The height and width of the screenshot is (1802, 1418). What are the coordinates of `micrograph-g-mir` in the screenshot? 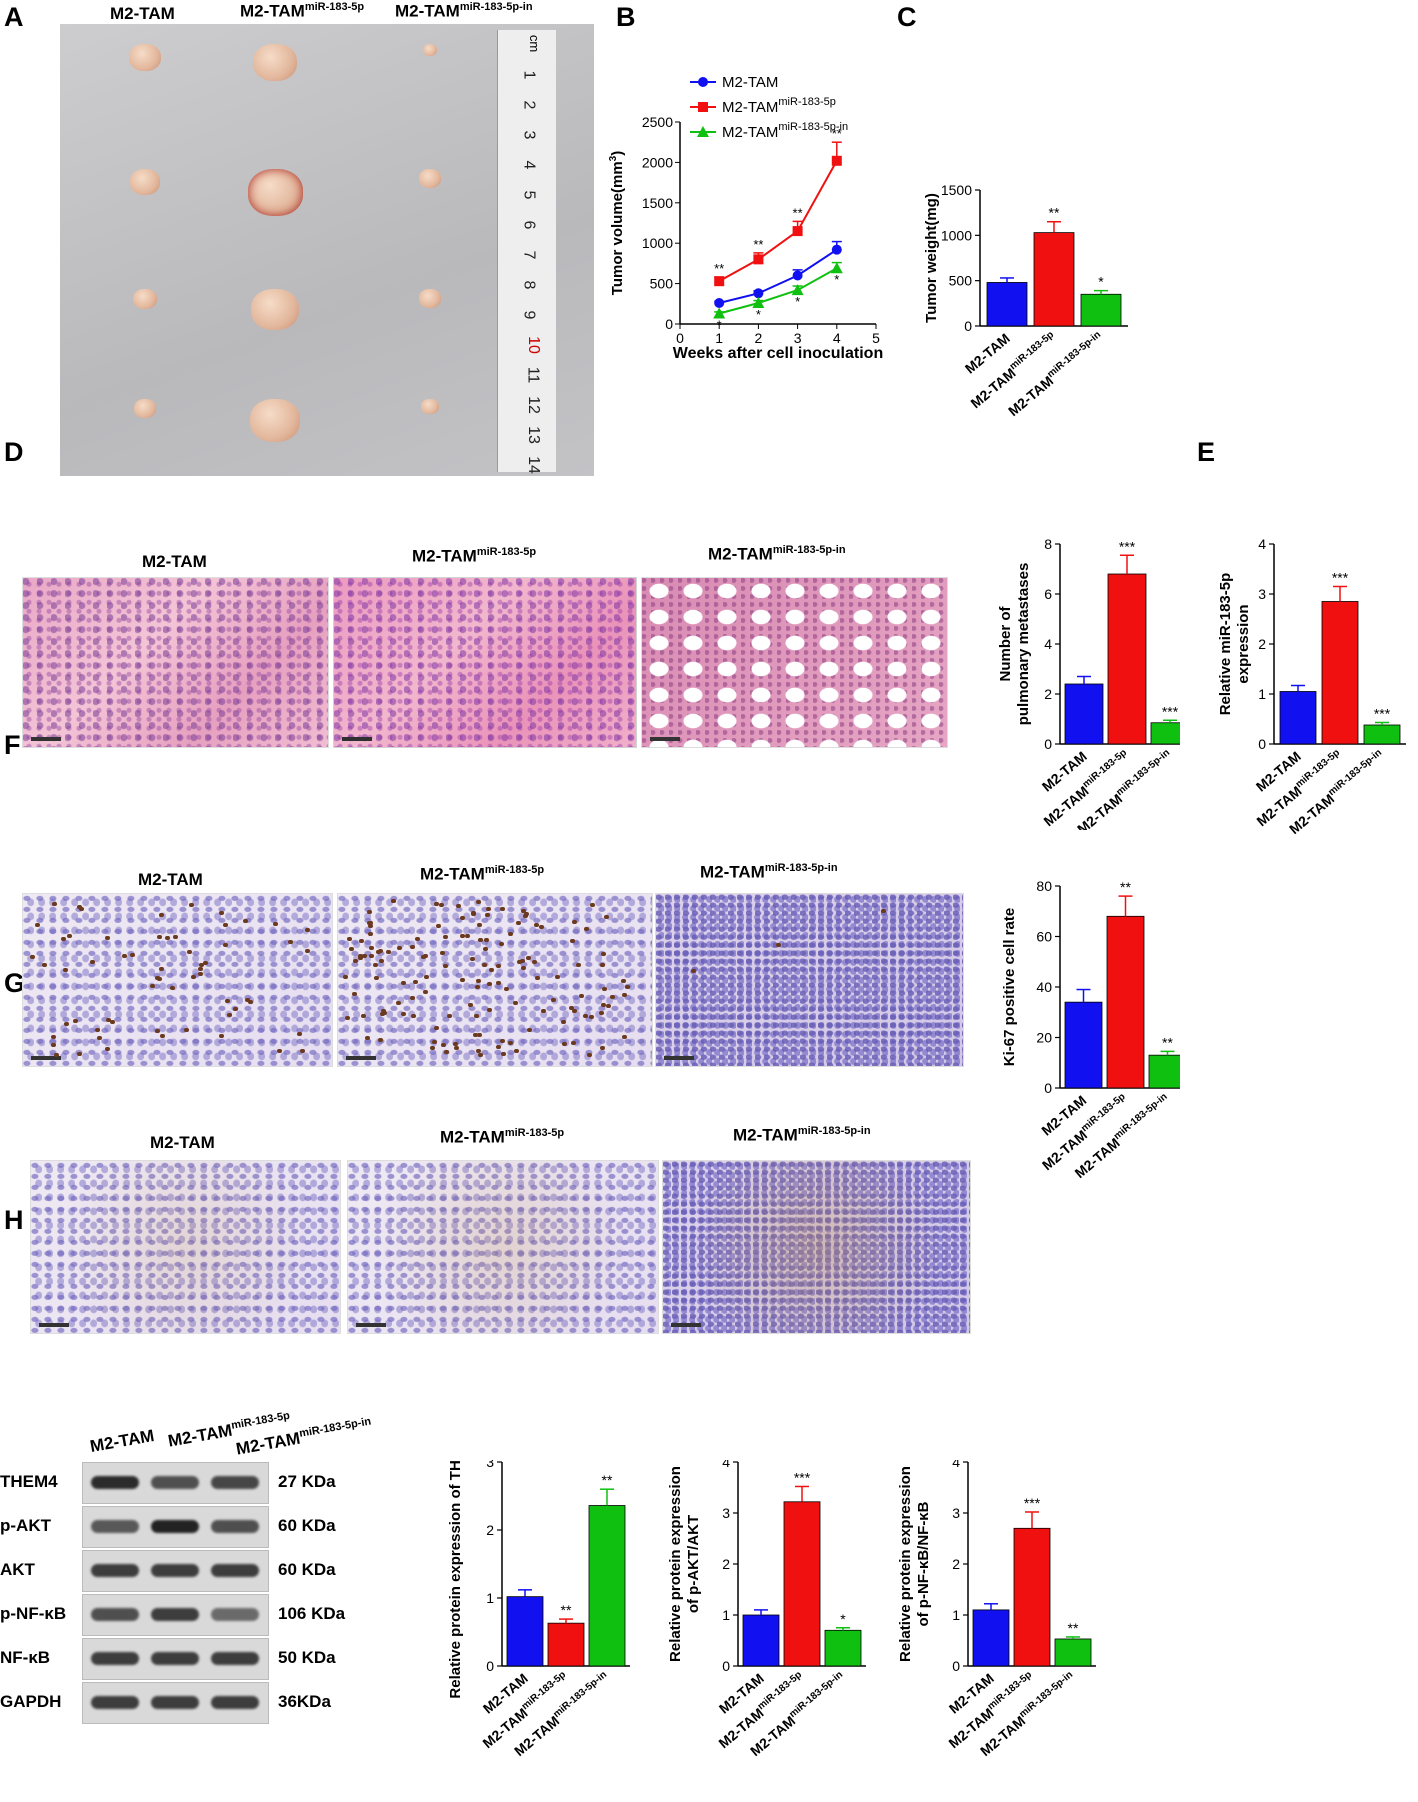 It's located at (503, 1247).